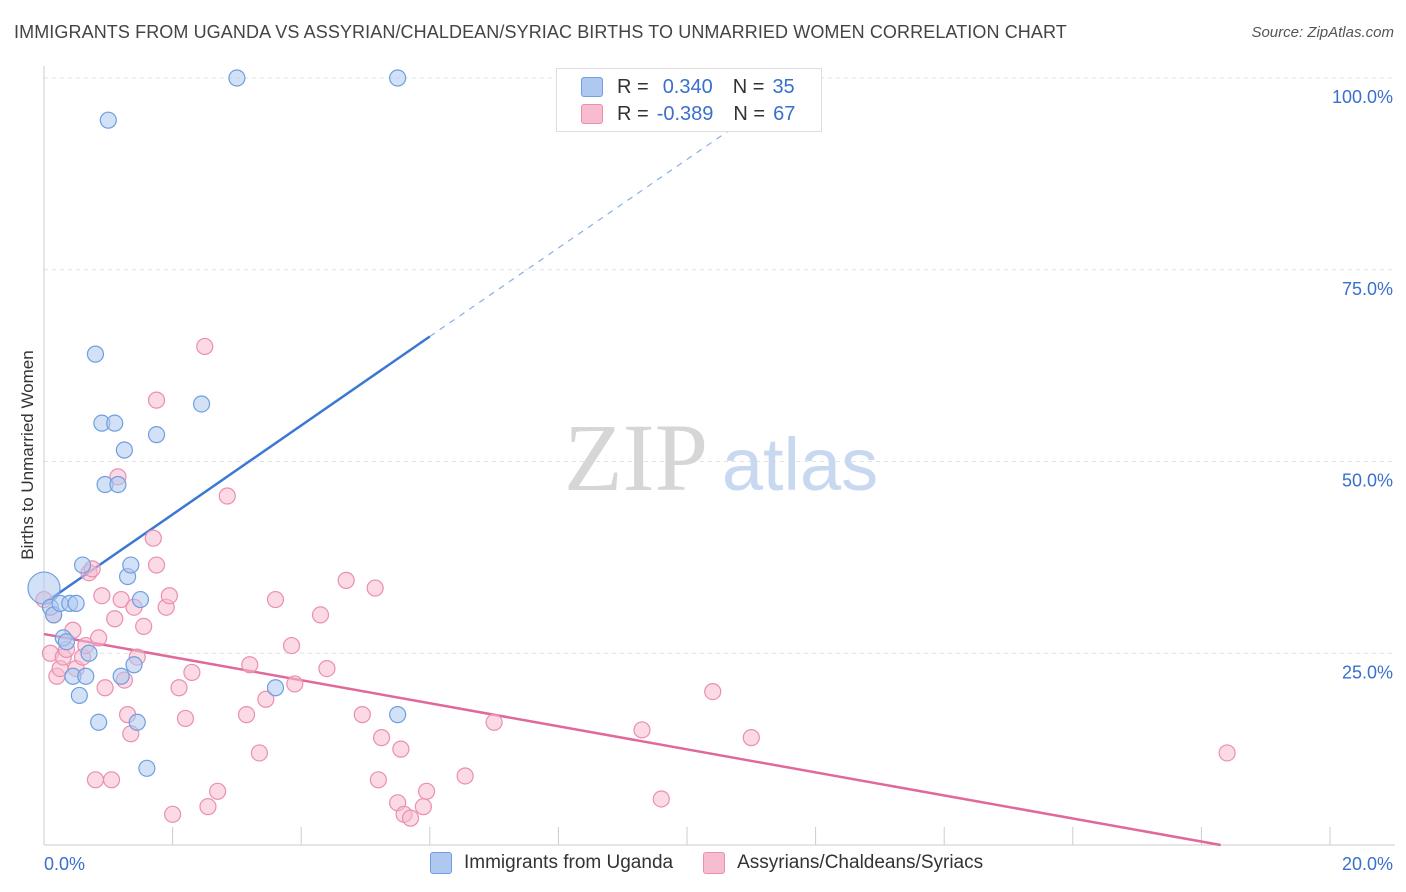 The width and height of the screenshot is (1406, 892). Describe the element at coordinates (584, 230) in the screenshot. I see `uganda-trend-extension` at that location.